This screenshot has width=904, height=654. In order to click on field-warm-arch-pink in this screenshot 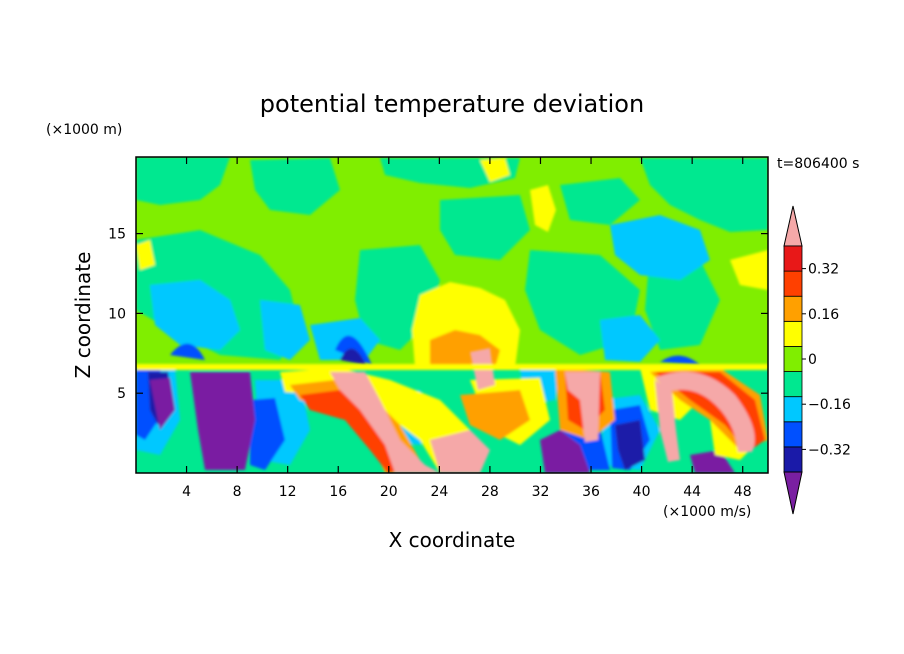, I will do `click(660, 416)`.